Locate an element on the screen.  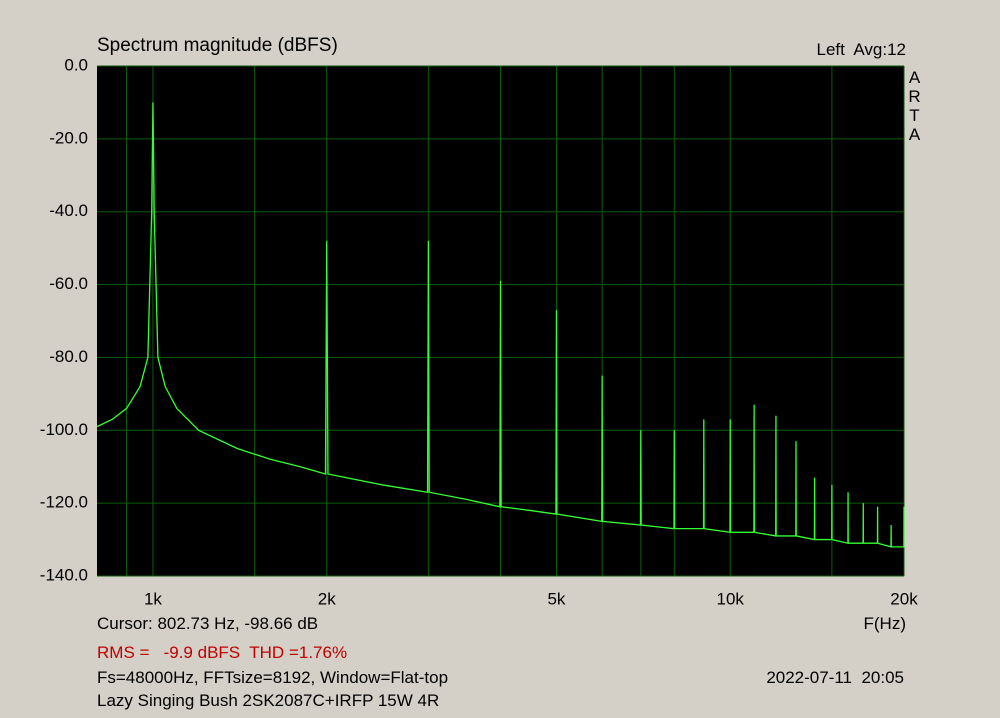
y-tick-label: 0.0 is located at coordinates (76, 64).